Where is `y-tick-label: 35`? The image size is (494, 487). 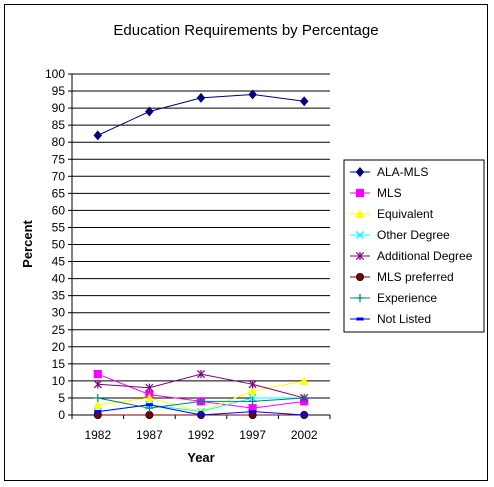 y-tick-label: 35 is located at coordinates (59, 296).